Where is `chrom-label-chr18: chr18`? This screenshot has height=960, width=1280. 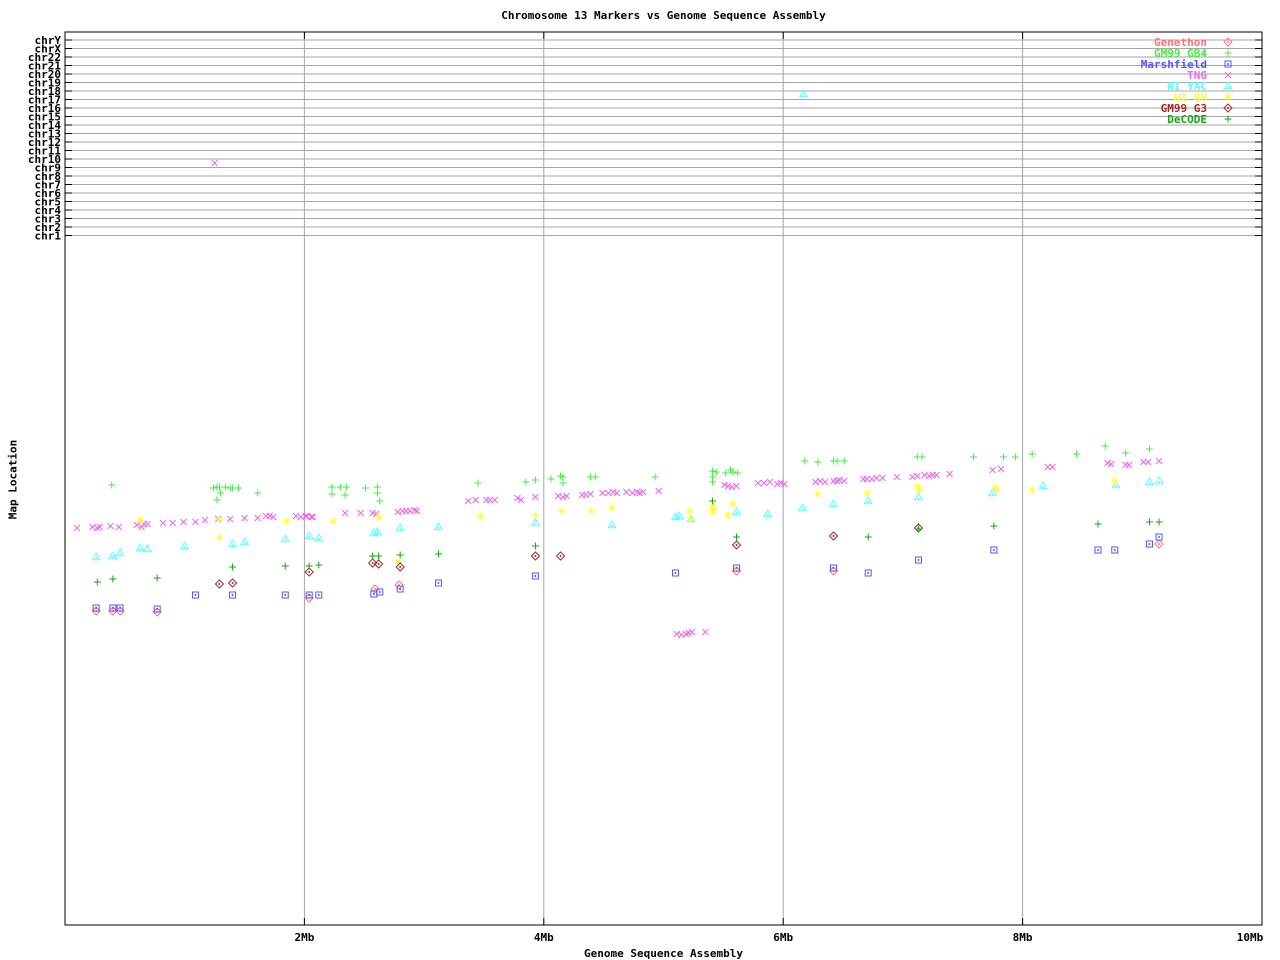 chrom-label-chr18: chr18 is located at coordinates (44, 91).